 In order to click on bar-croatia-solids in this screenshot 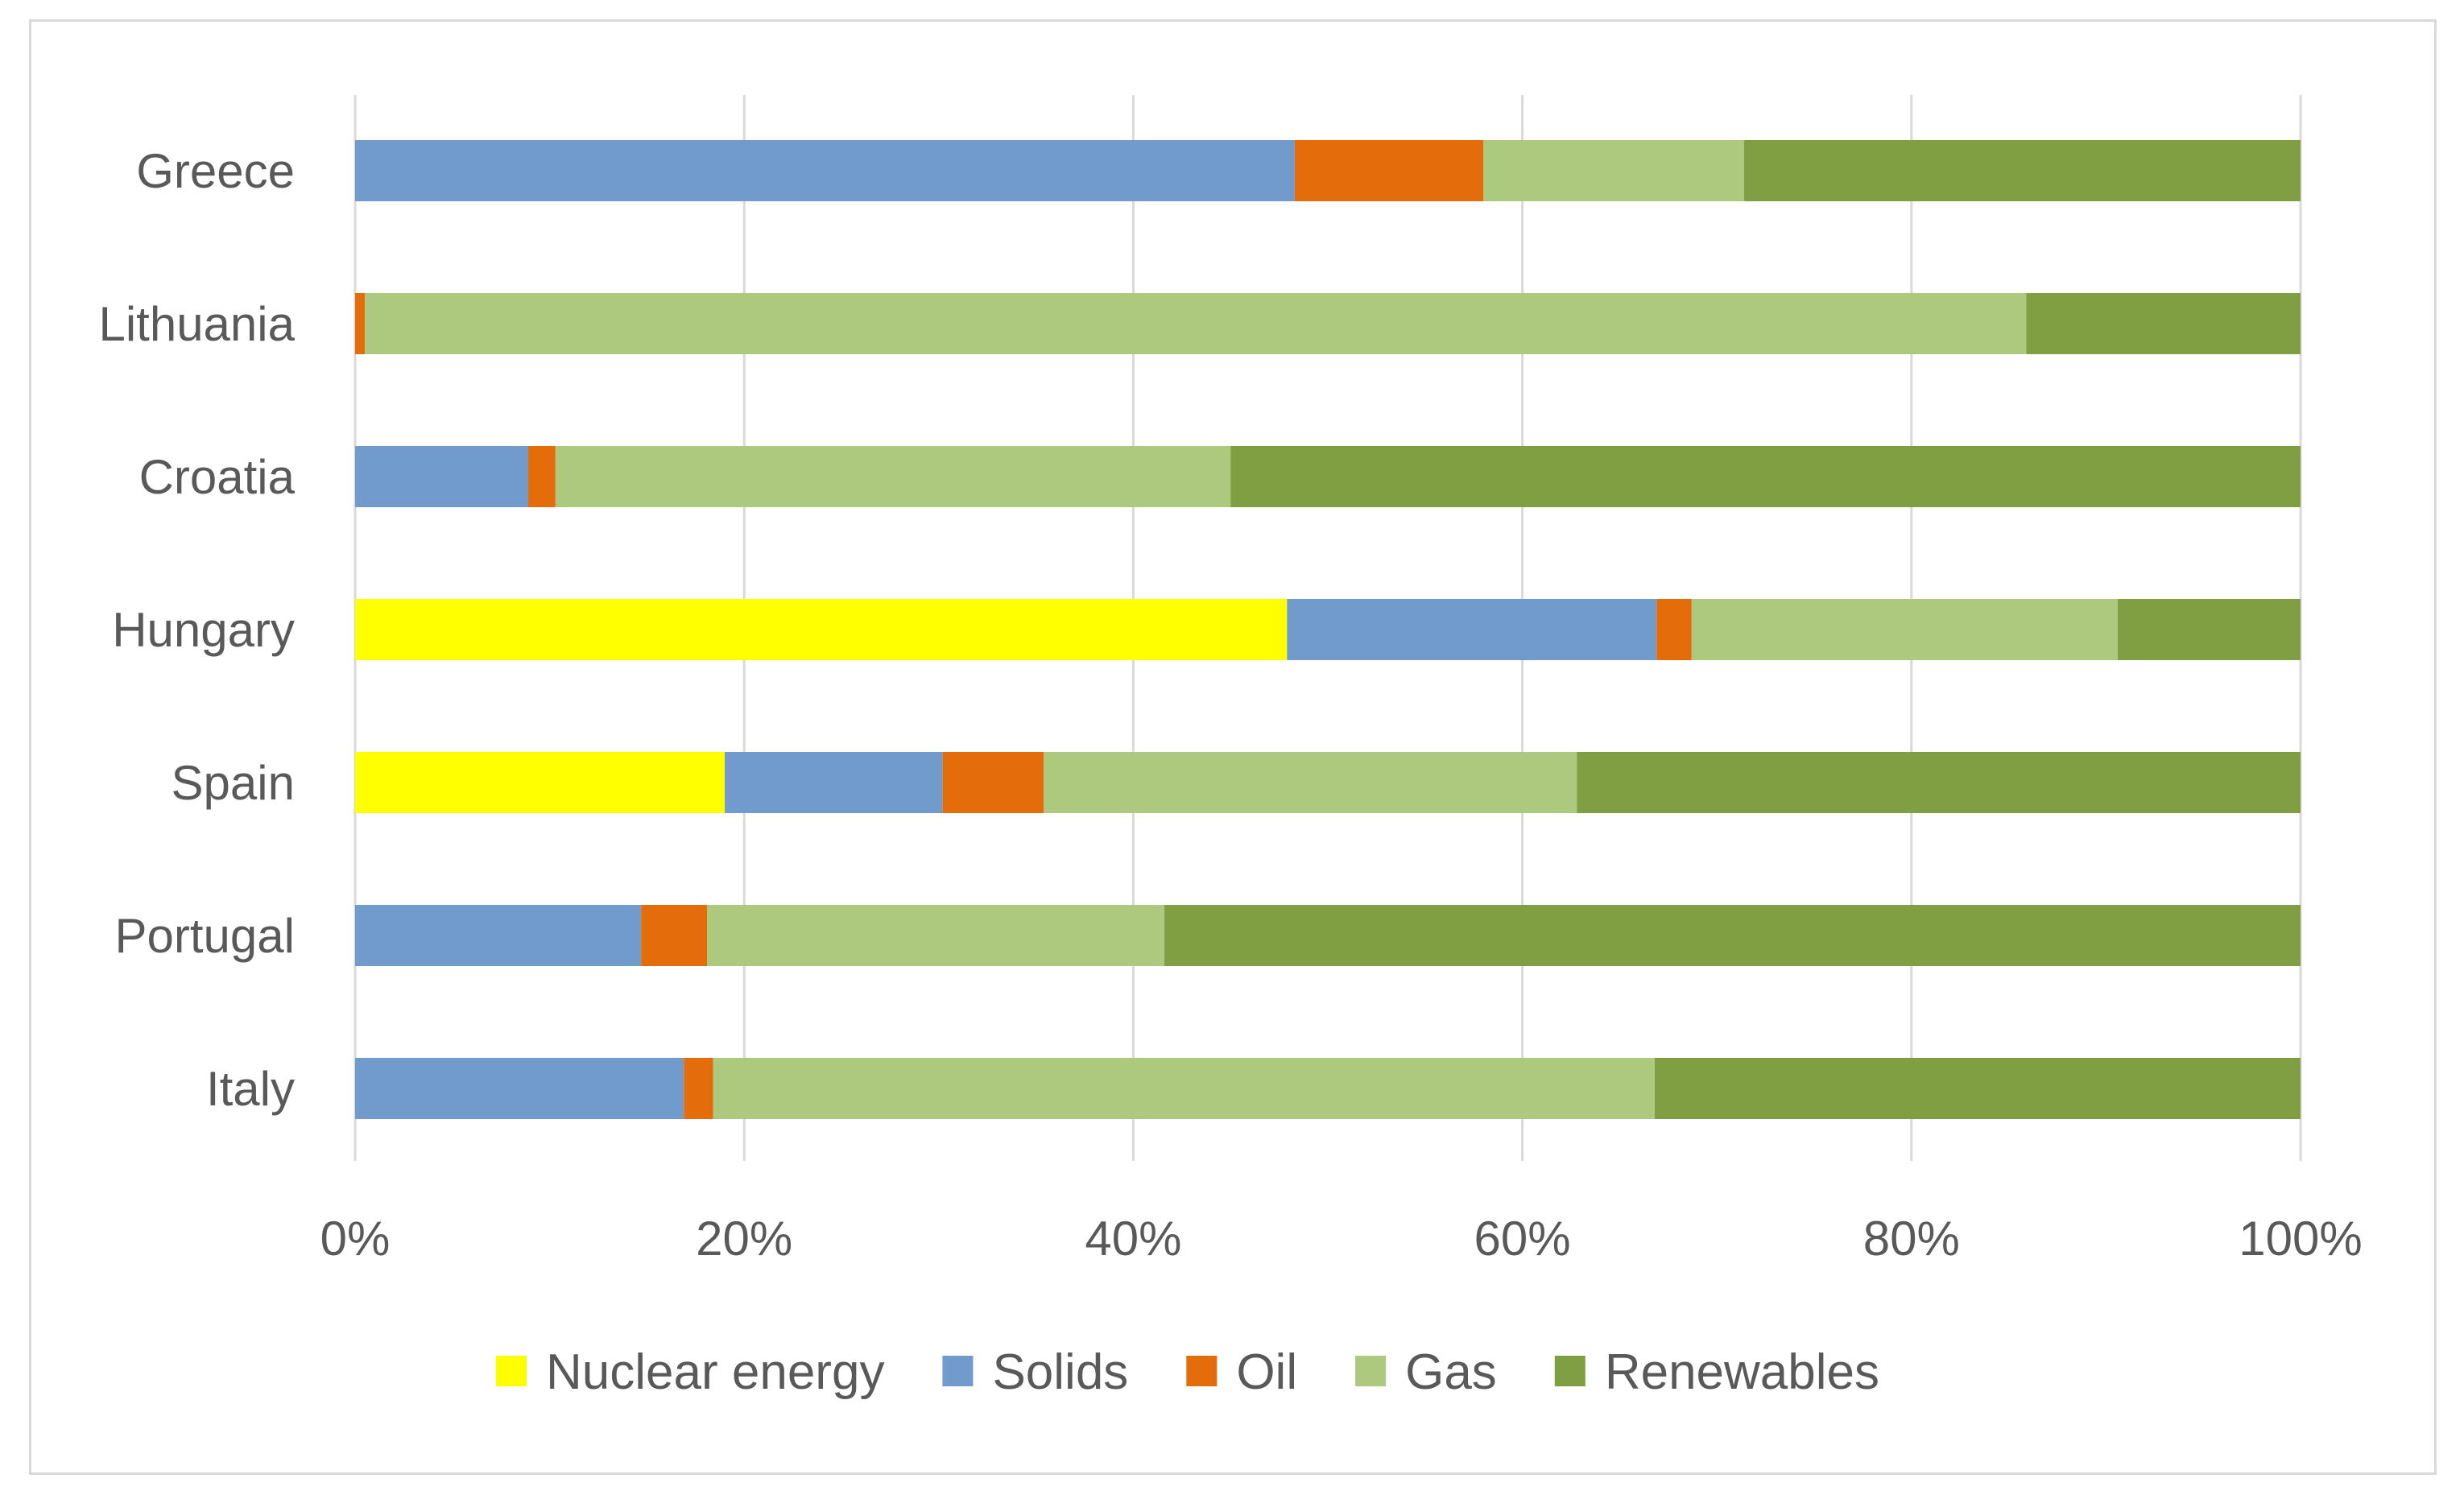, I will do `click(442, 477)`.